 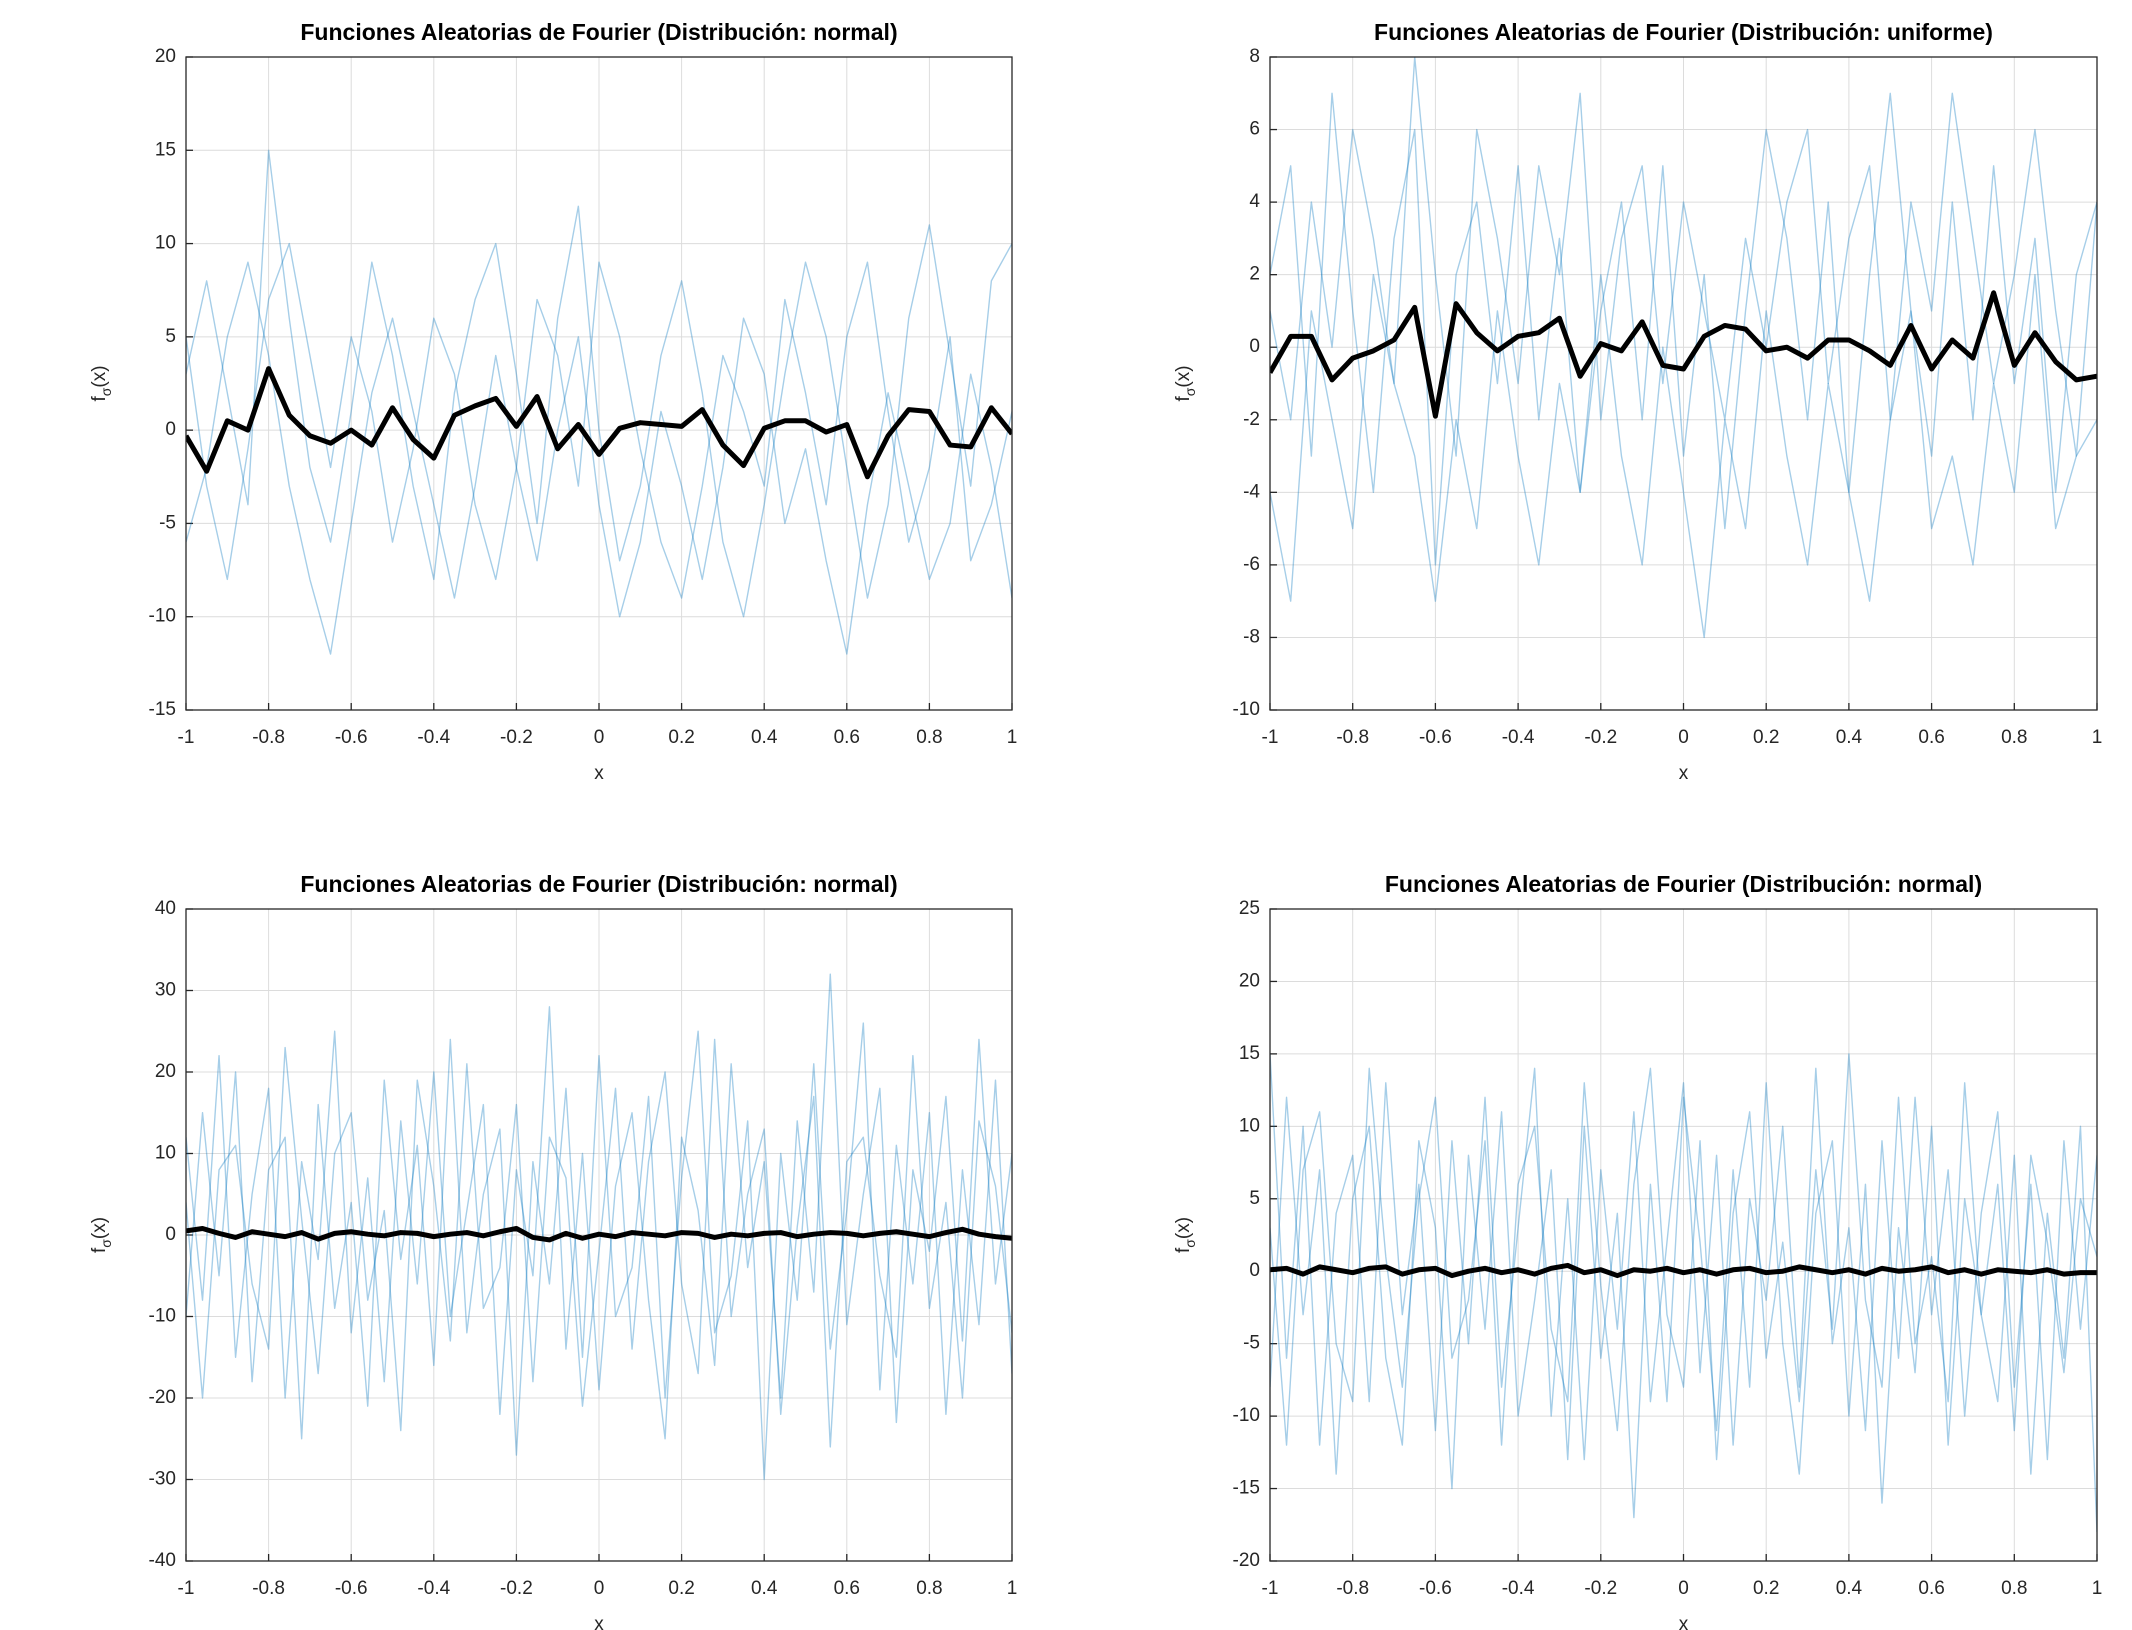 I want to click on y-tick-label: -40, so click(x=162, y=1560).